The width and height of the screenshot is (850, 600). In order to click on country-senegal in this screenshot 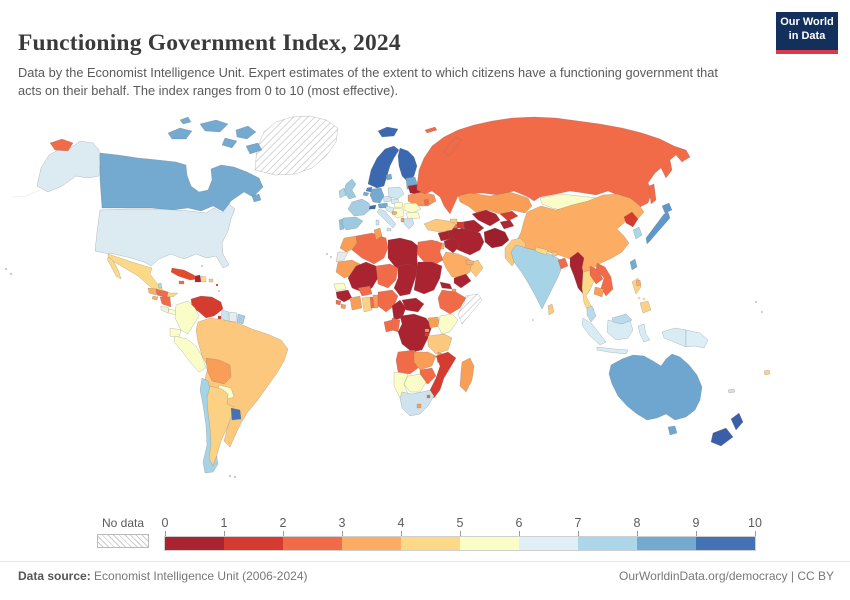, I will do `click(340, 287)`.